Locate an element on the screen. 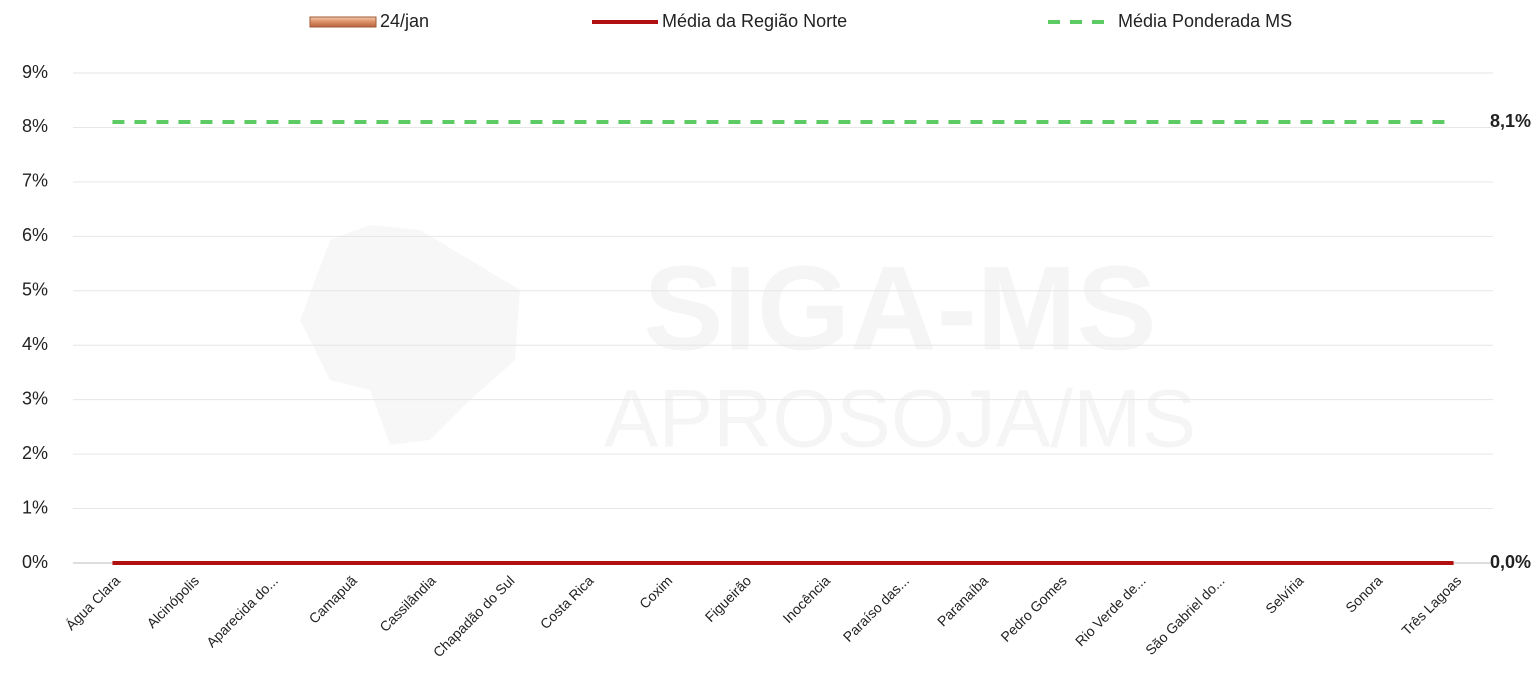 The image size is (1537, 692). watermark-map is located at coordinates (410, 335).